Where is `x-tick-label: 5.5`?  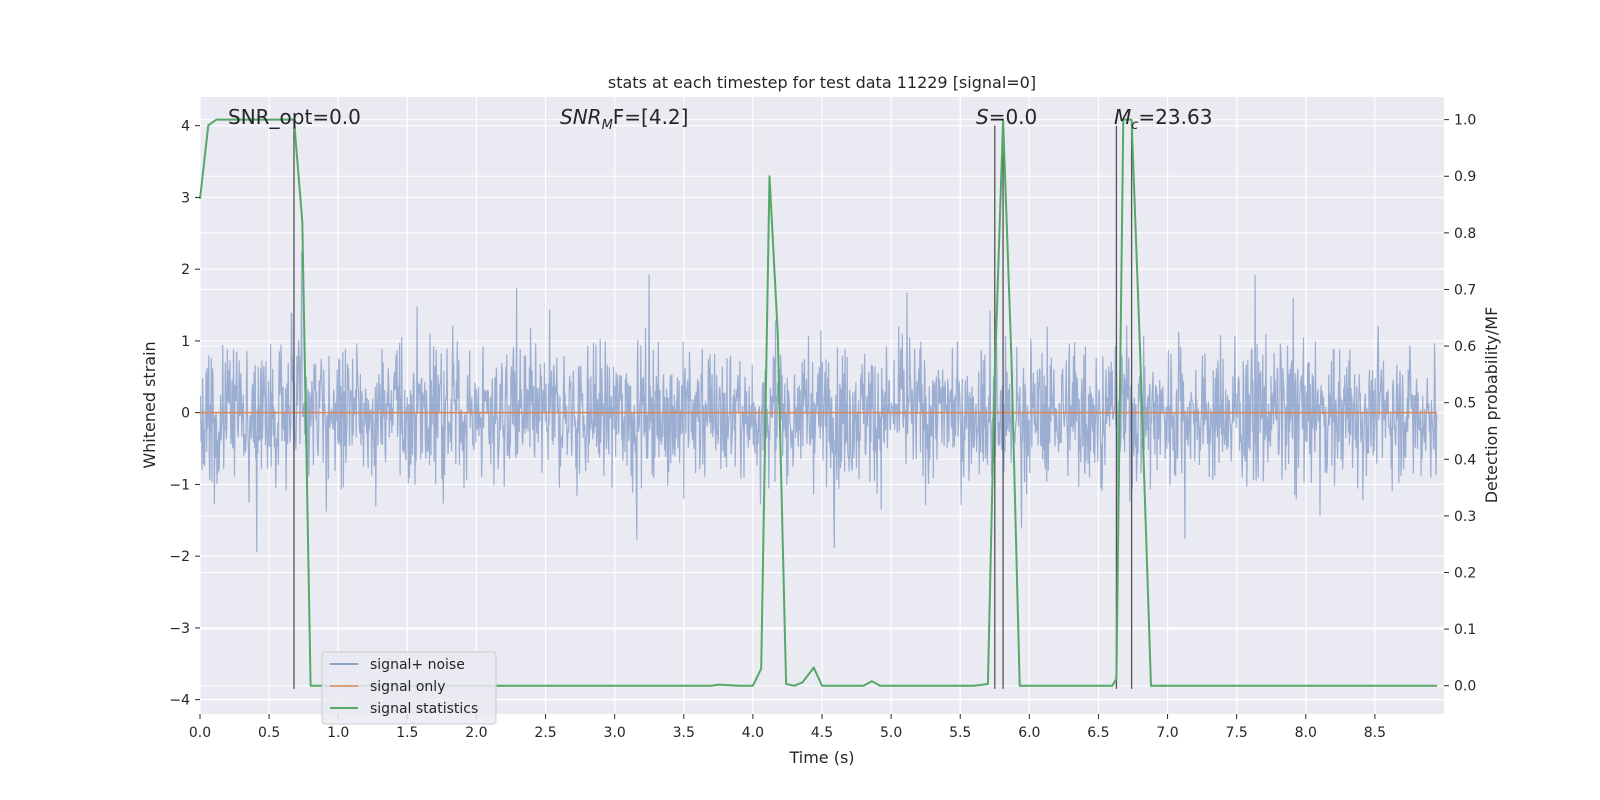
x-tick-label: 5.5 is located at coordinates (960, 733).